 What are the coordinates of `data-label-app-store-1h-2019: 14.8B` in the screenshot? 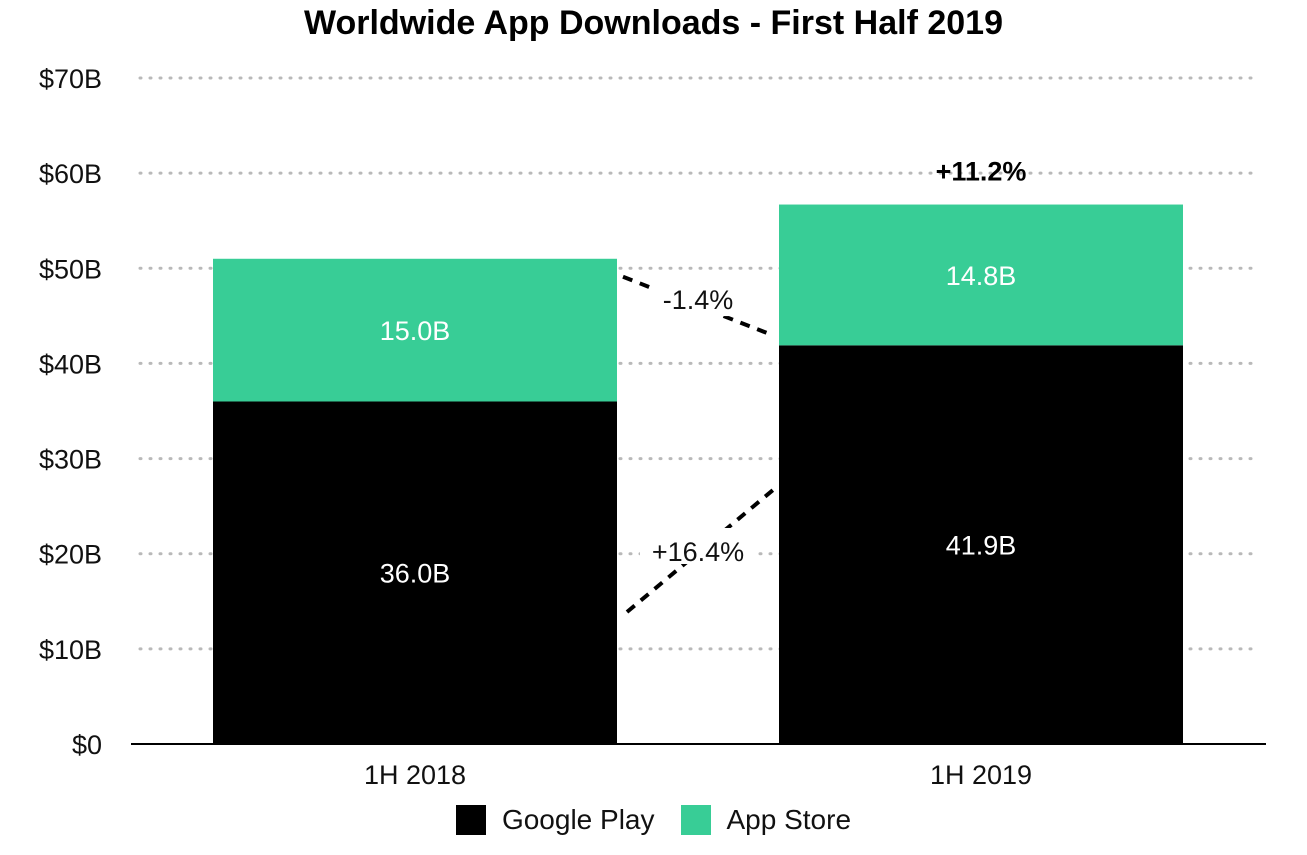 It's located at (981, 276).